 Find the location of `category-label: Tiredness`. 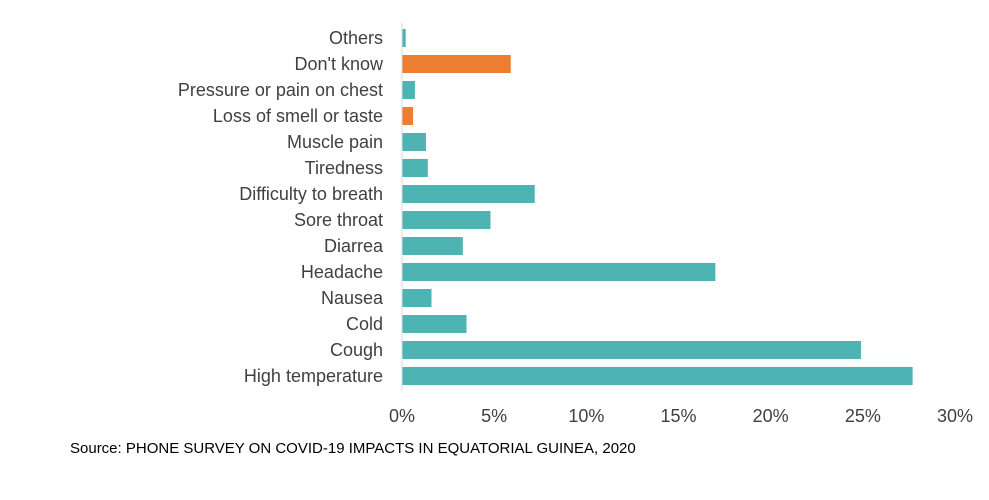

category-label: Tiredness is located at coordinates (344, 168).